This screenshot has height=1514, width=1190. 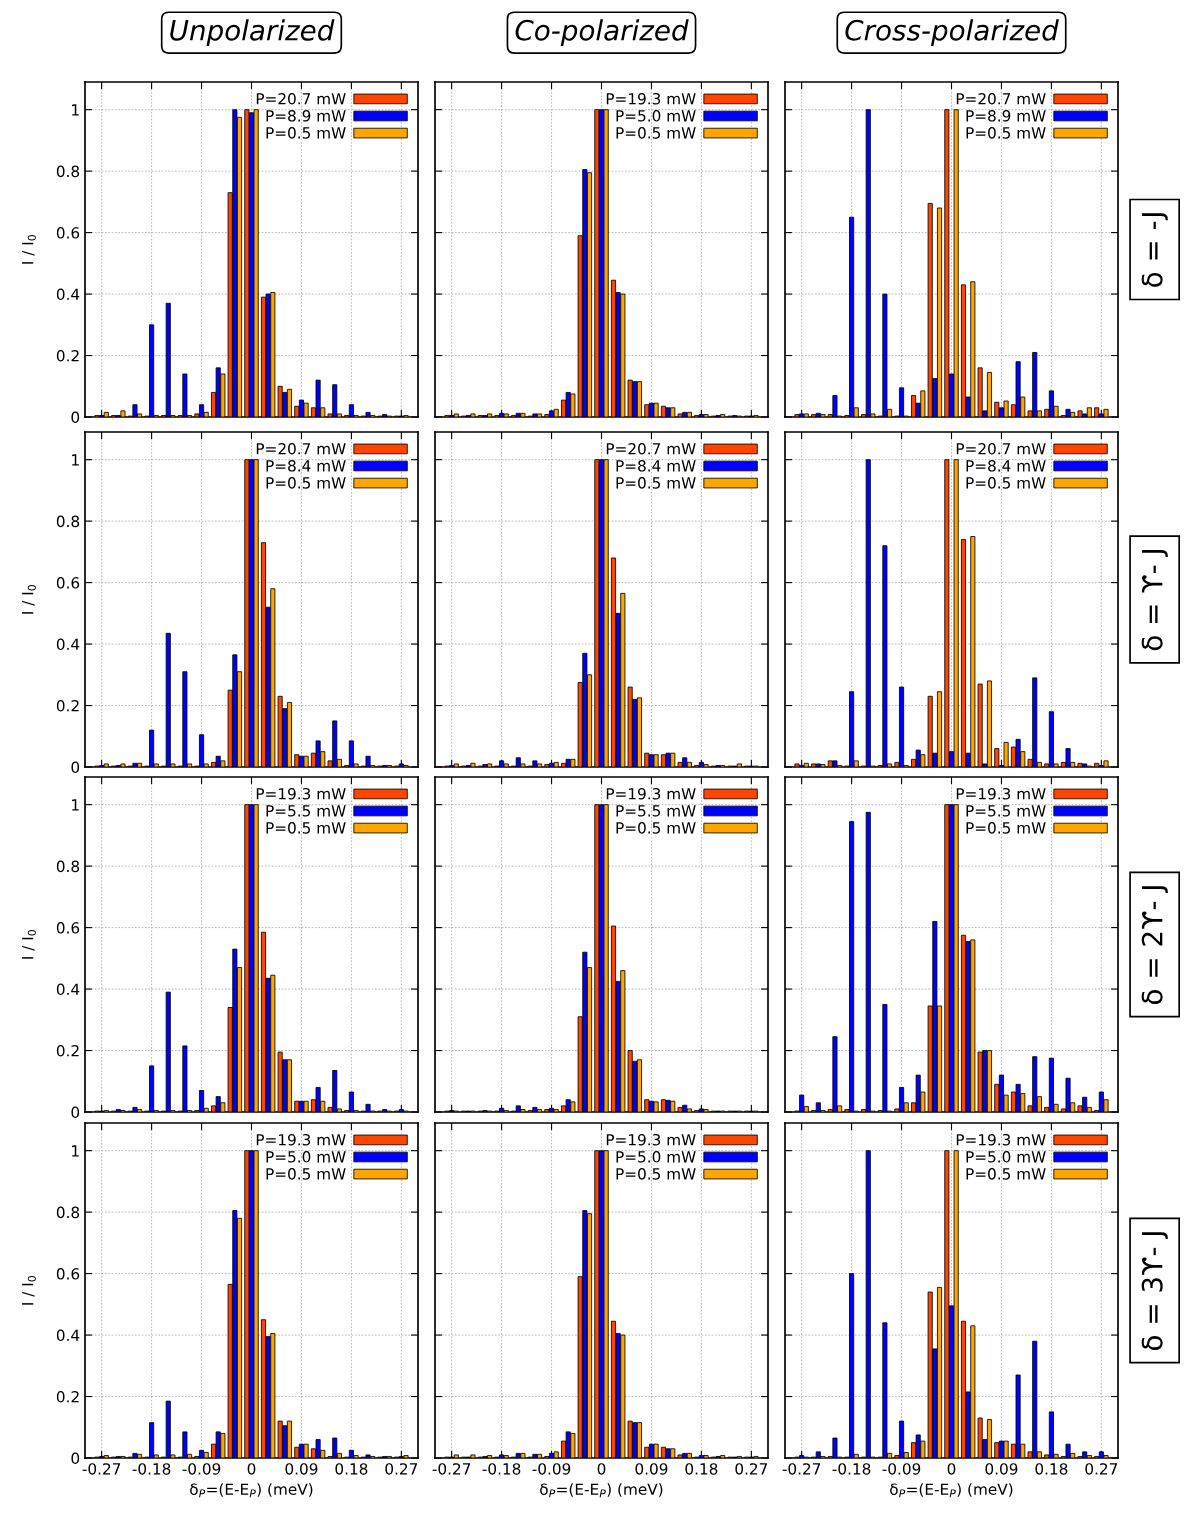 What do you see at coordinates (602, 33) in the screenshot?
I see `chart-title: Co-polarized` at bounding box center [602, 33].